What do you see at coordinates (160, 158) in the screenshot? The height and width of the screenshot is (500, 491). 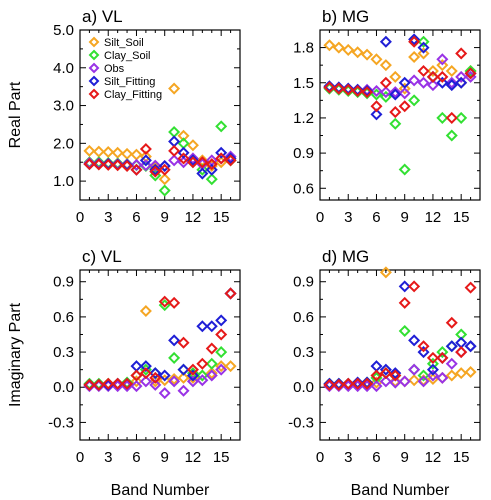 I see `series-clay-soil` at bounding box center [160, 158].